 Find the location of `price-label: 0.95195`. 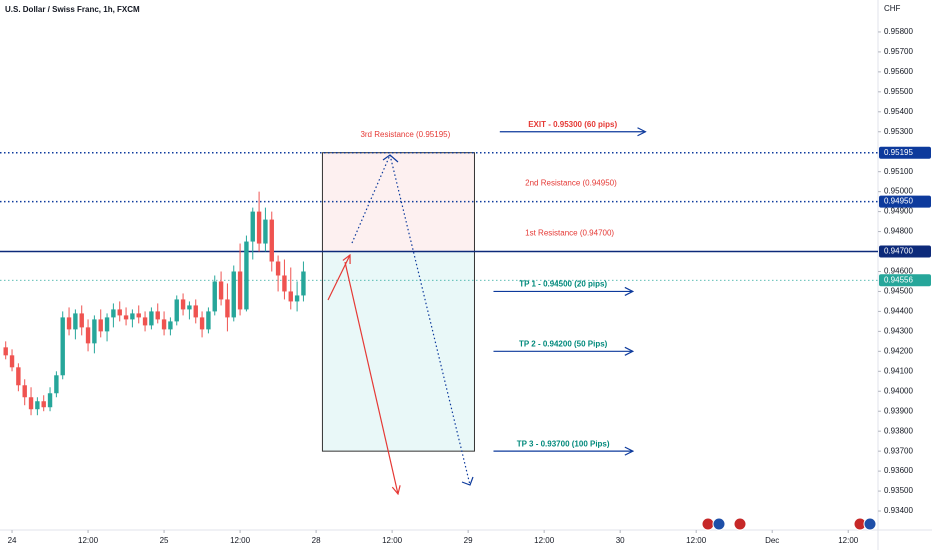

price-label: 0.95195 is located at coordinates (898, 152).